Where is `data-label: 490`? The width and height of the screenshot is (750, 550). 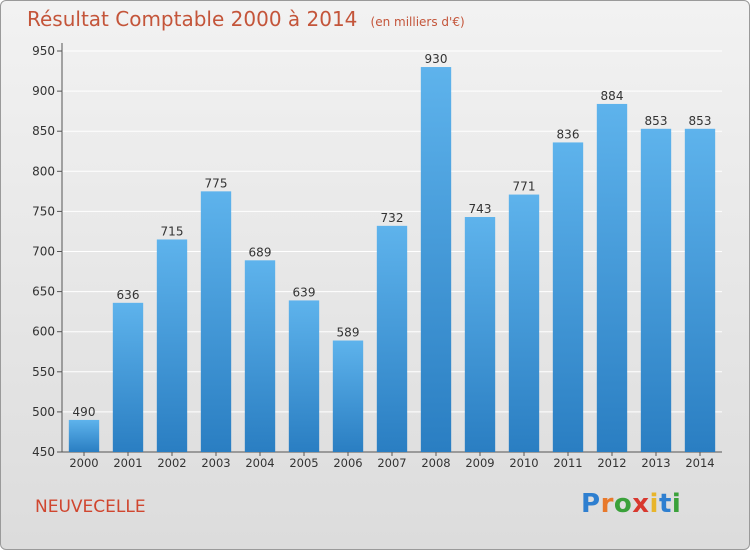
data-label: 490 is located at coordinates (84, 412).